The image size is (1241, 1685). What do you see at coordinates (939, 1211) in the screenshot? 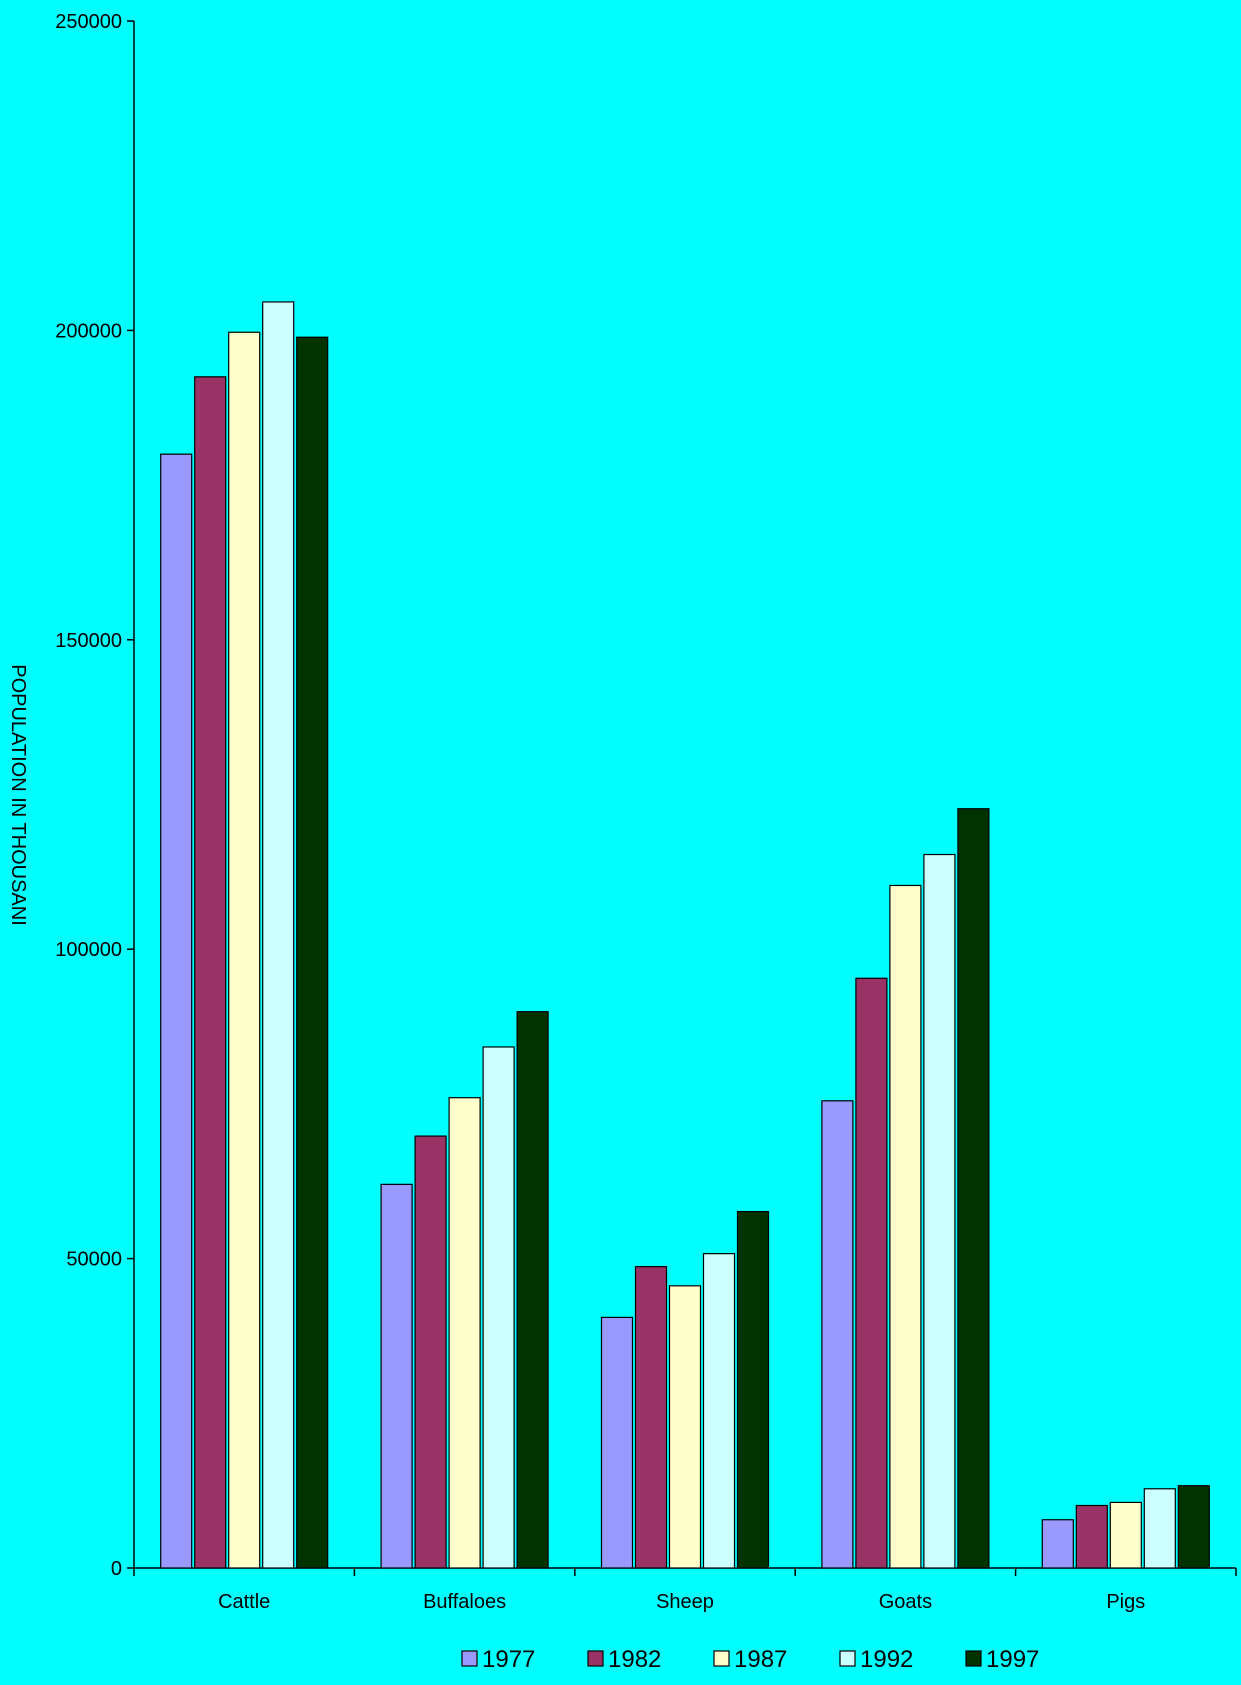
I see `bar-goats-1992` at bounding box center [939, 1211].